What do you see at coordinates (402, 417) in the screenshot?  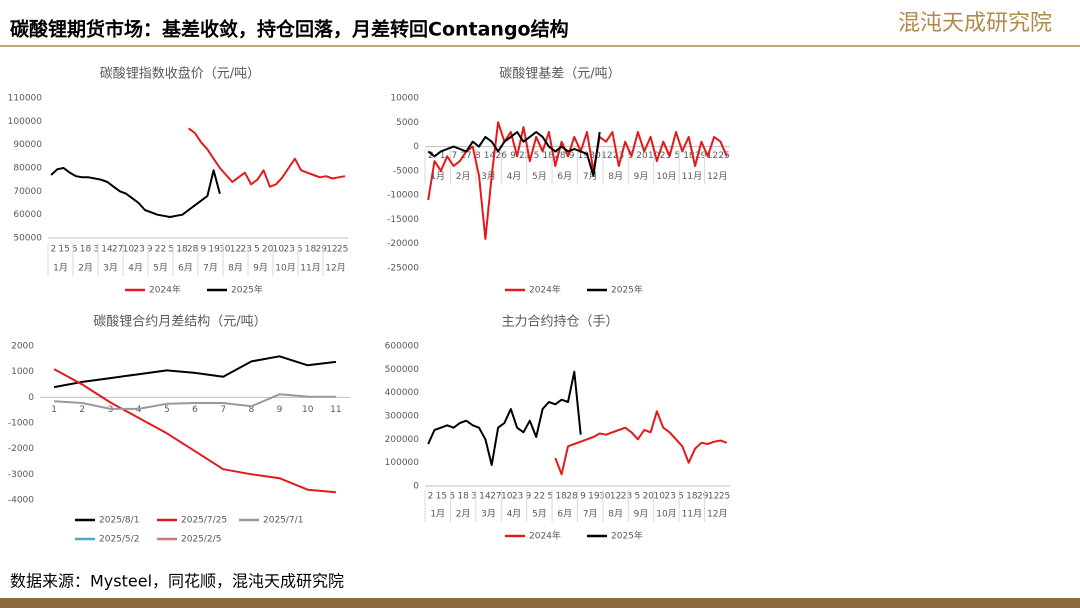 I see `y-tick-label: 300000` at bounding box center [402, 417].